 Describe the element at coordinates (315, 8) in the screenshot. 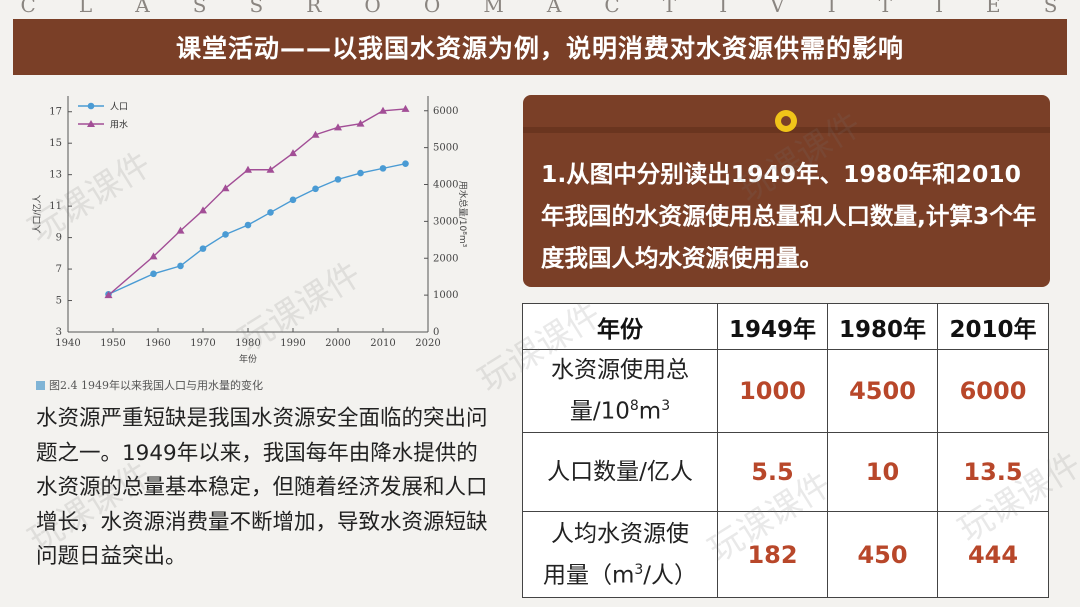

I see `background-letter: R` at that location.